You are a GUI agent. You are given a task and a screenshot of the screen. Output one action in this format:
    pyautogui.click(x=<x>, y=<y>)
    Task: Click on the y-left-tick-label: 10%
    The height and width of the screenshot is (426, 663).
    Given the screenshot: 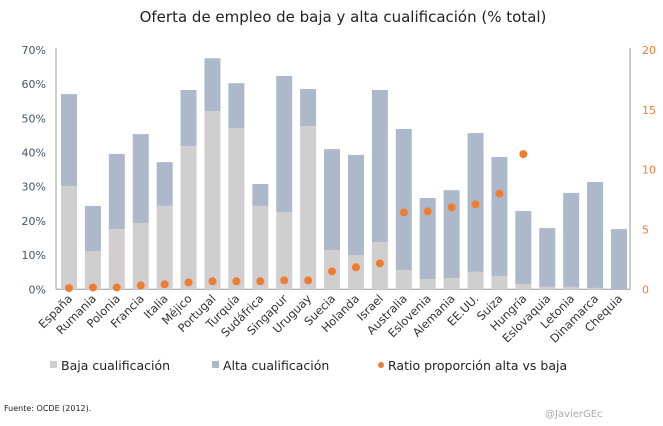 What is the action you would take?
    pyautogui.click(x=34, y=255)
    